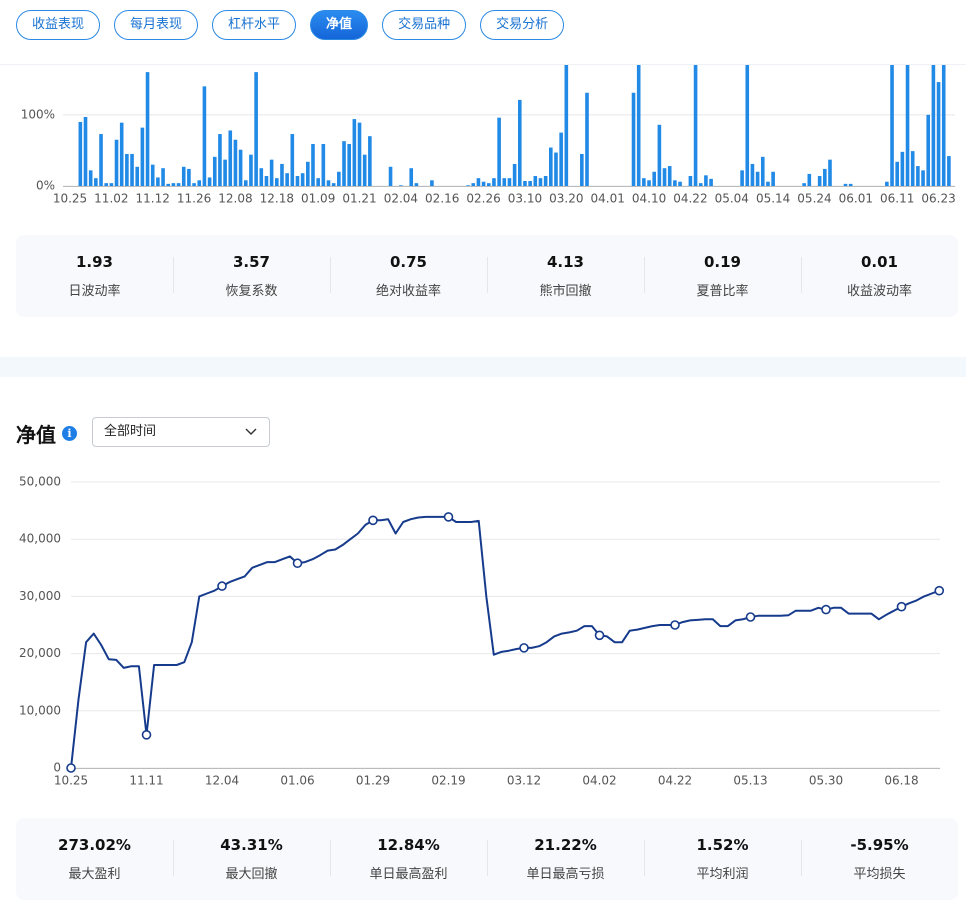  Describe the element at coordinates (773, 199) in the screenshot. I see `x-tick-label: 05.14` at that location.